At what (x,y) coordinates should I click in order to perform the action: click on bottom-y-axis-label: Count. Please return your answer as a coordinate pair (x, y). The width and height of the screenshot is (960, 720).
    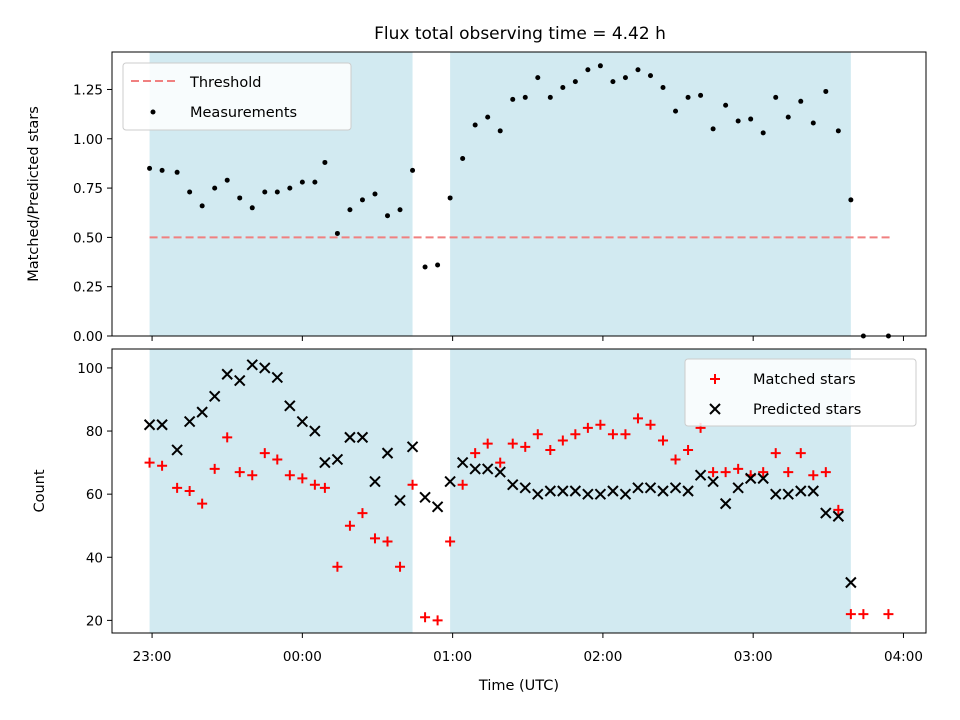
    Looking at the image, I should click on (40, 490).